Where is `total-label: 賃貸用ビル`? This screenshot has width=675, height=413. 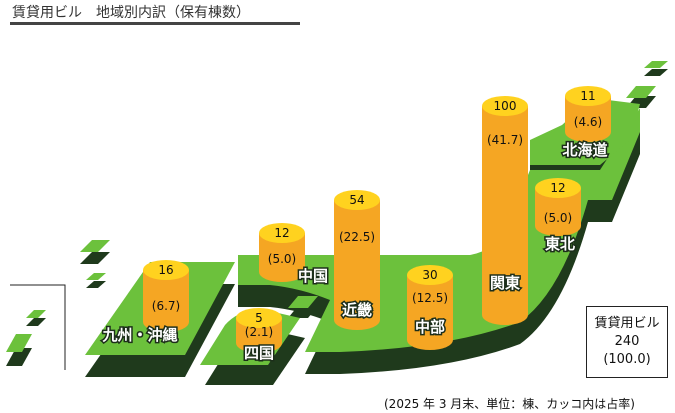
total-label: 賃貸用ビル is located at coordinates (627, 323).